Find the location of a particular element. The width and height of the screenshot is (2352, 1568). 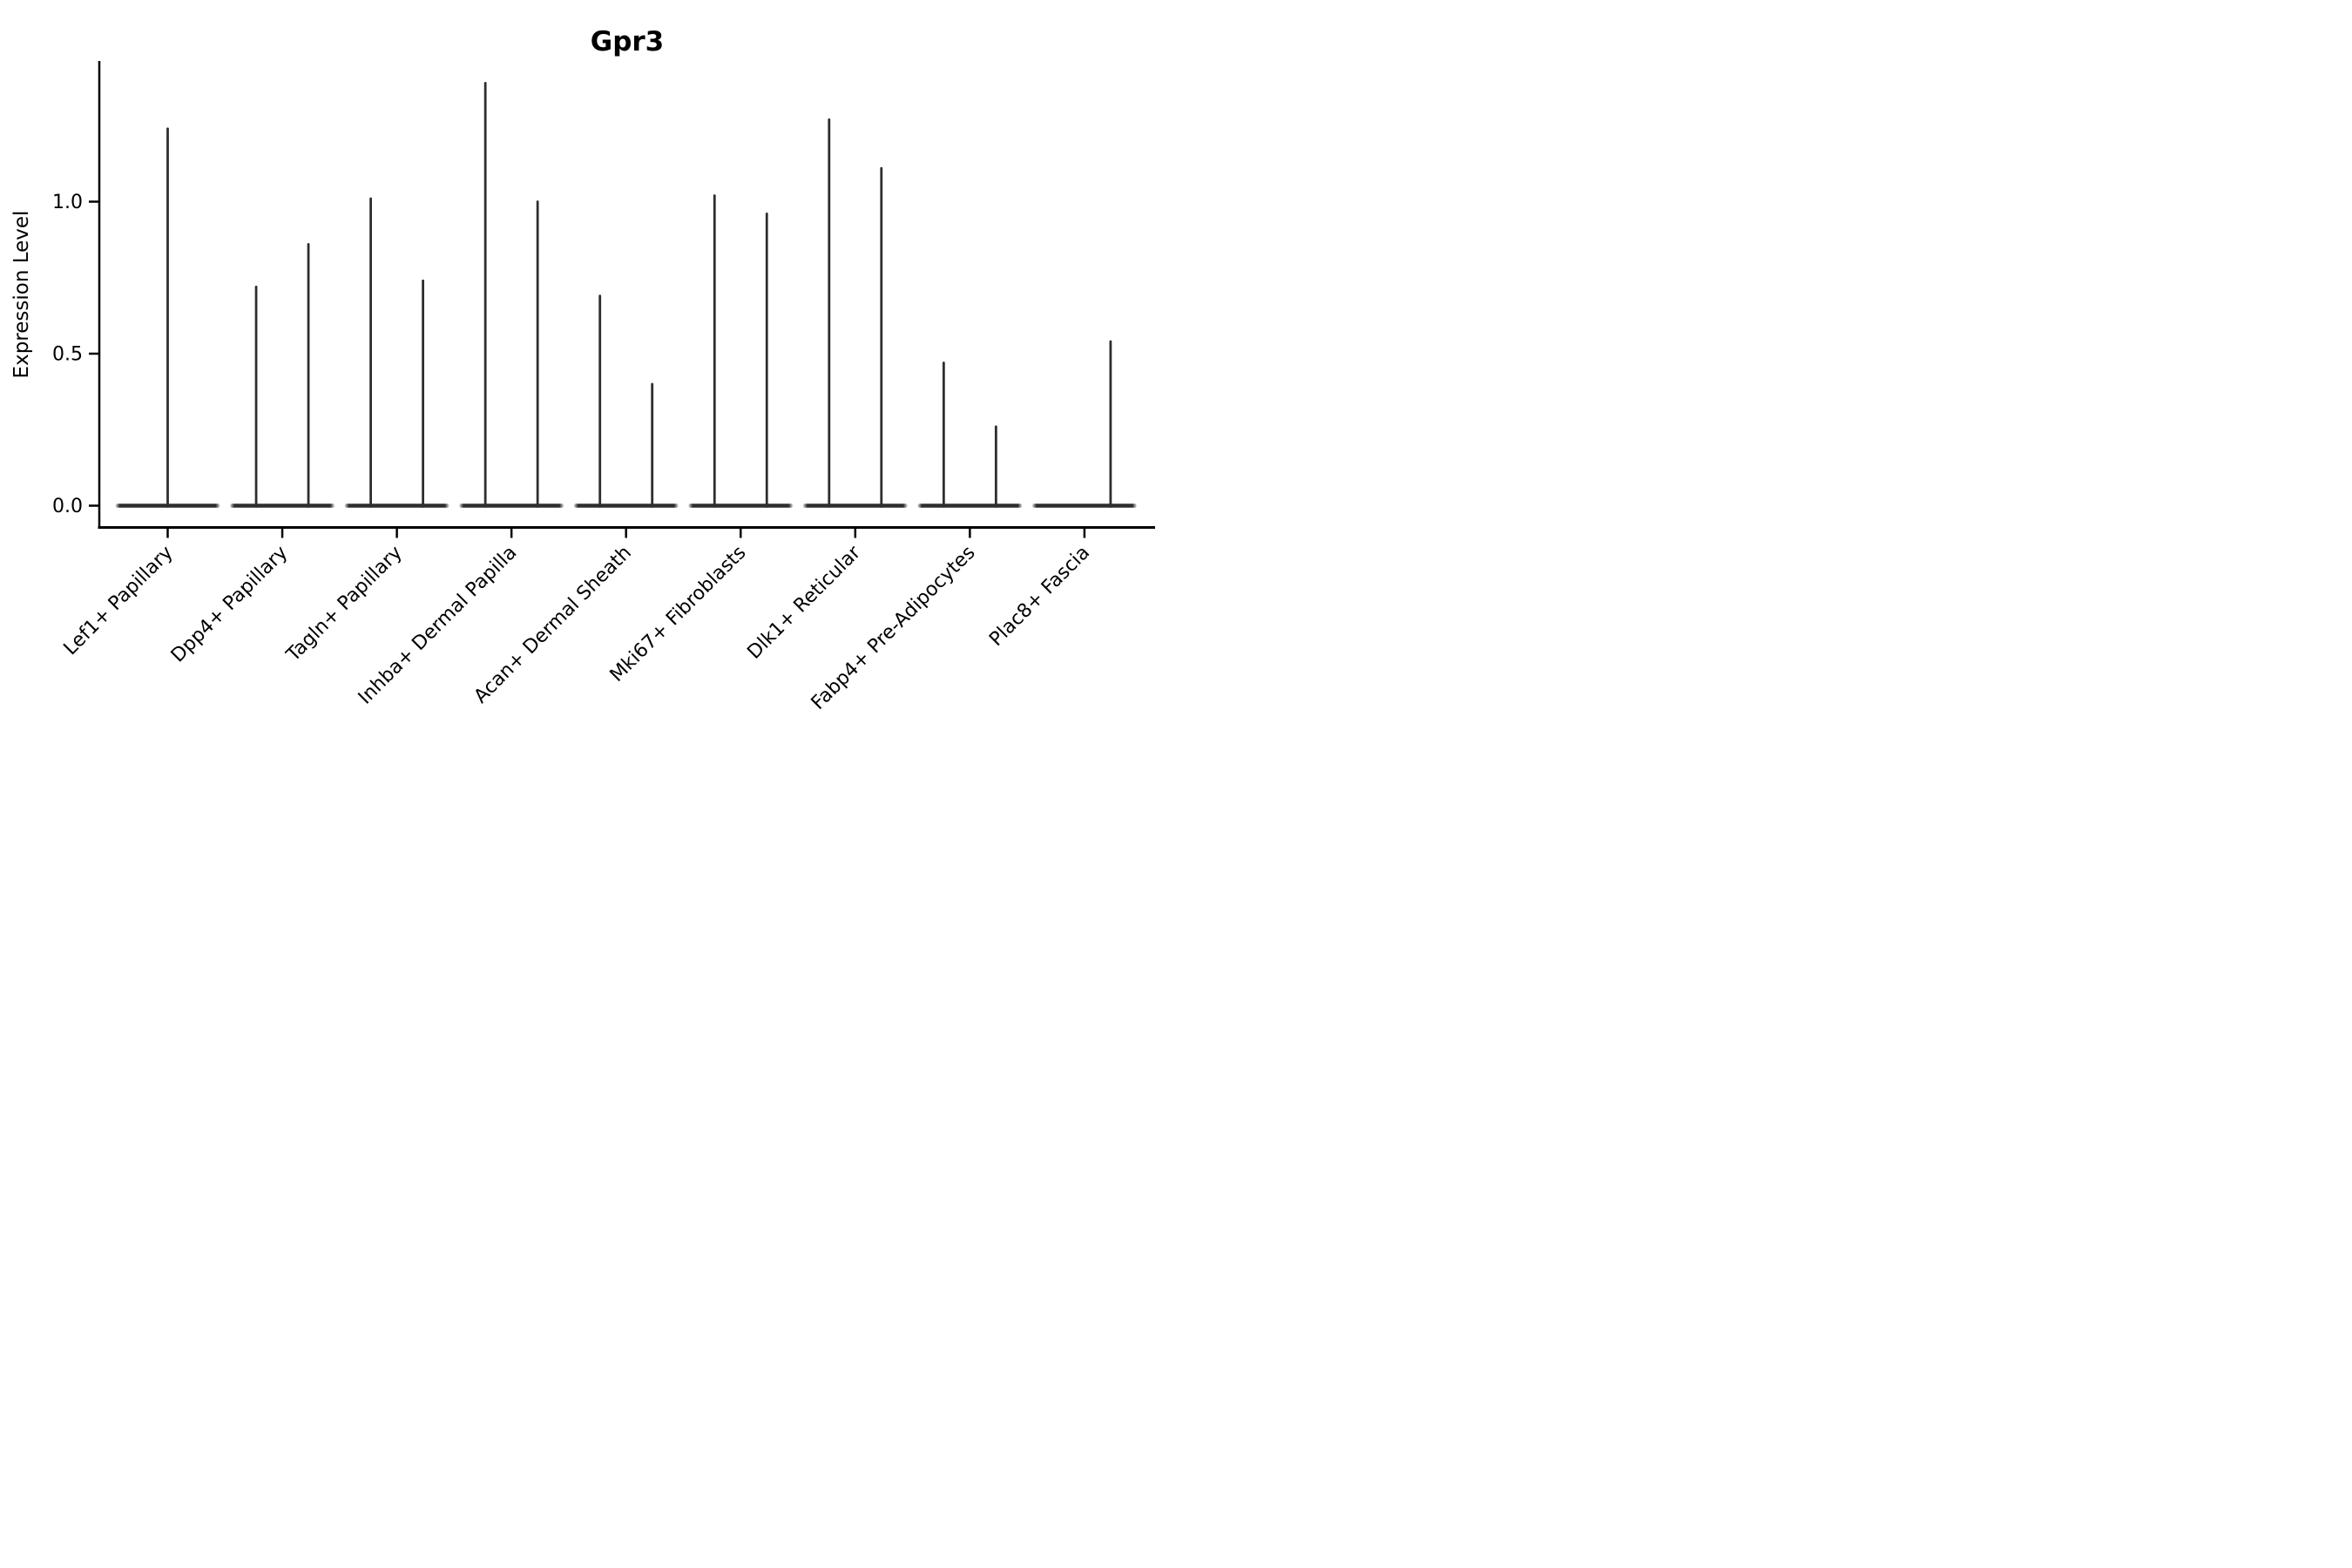

y-tick-label: 0.5 is located at coordinates (67, 355).